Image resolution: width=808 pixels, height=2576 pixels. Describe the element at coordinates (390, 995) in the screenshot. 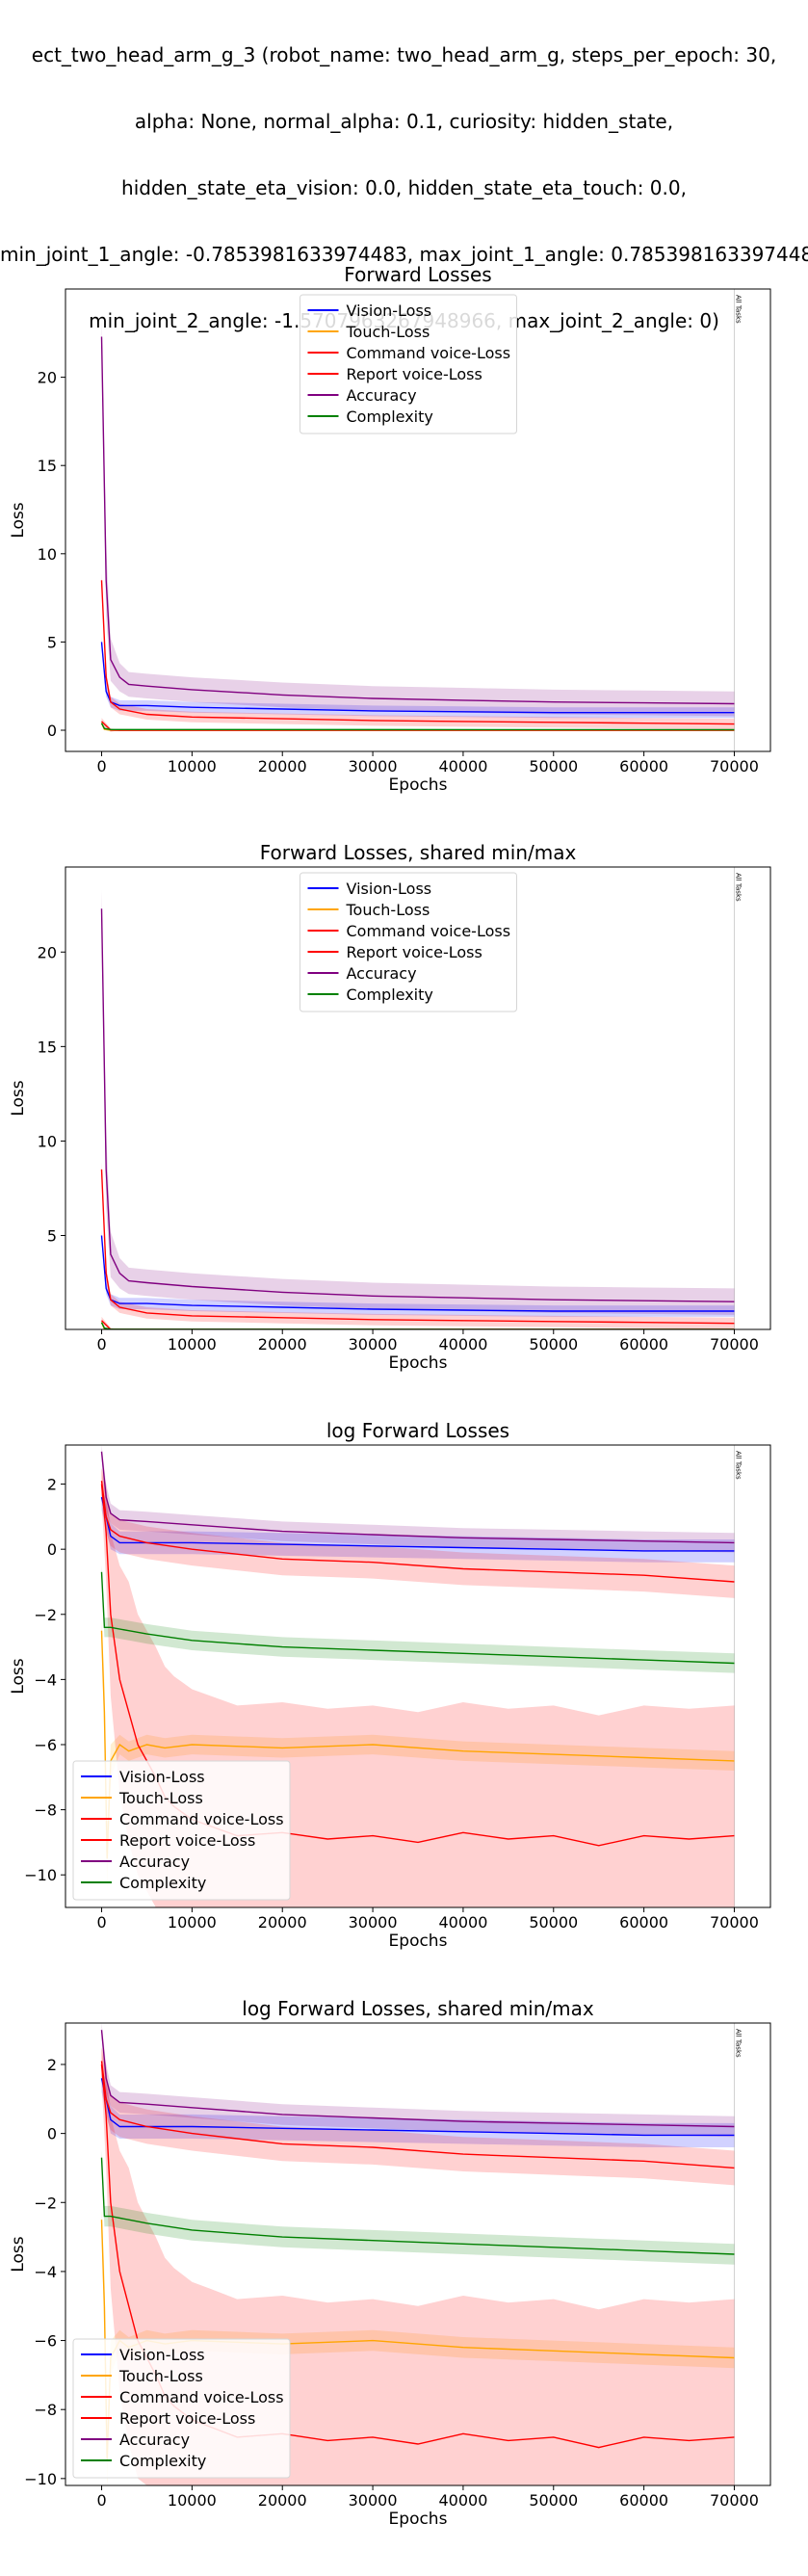

I see `legend-label-complexity: Complexity` at that location.